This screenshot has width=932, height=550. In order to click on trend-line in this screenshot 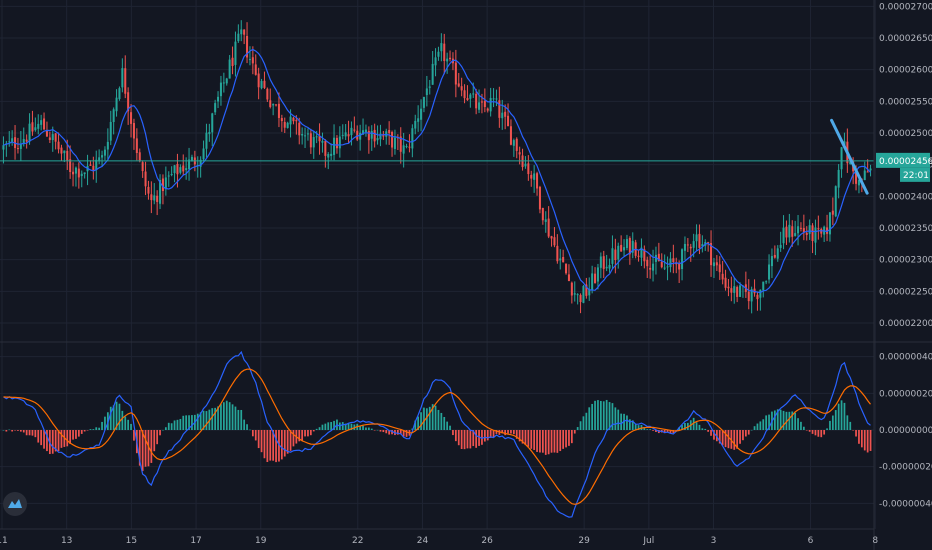, I will do `click(849, 156)`.